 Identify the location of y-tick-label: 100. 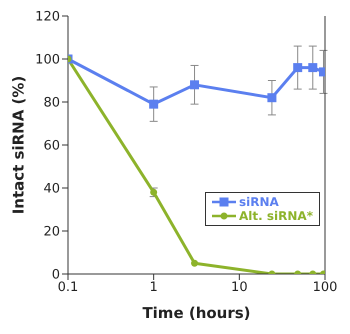
(47, 60).